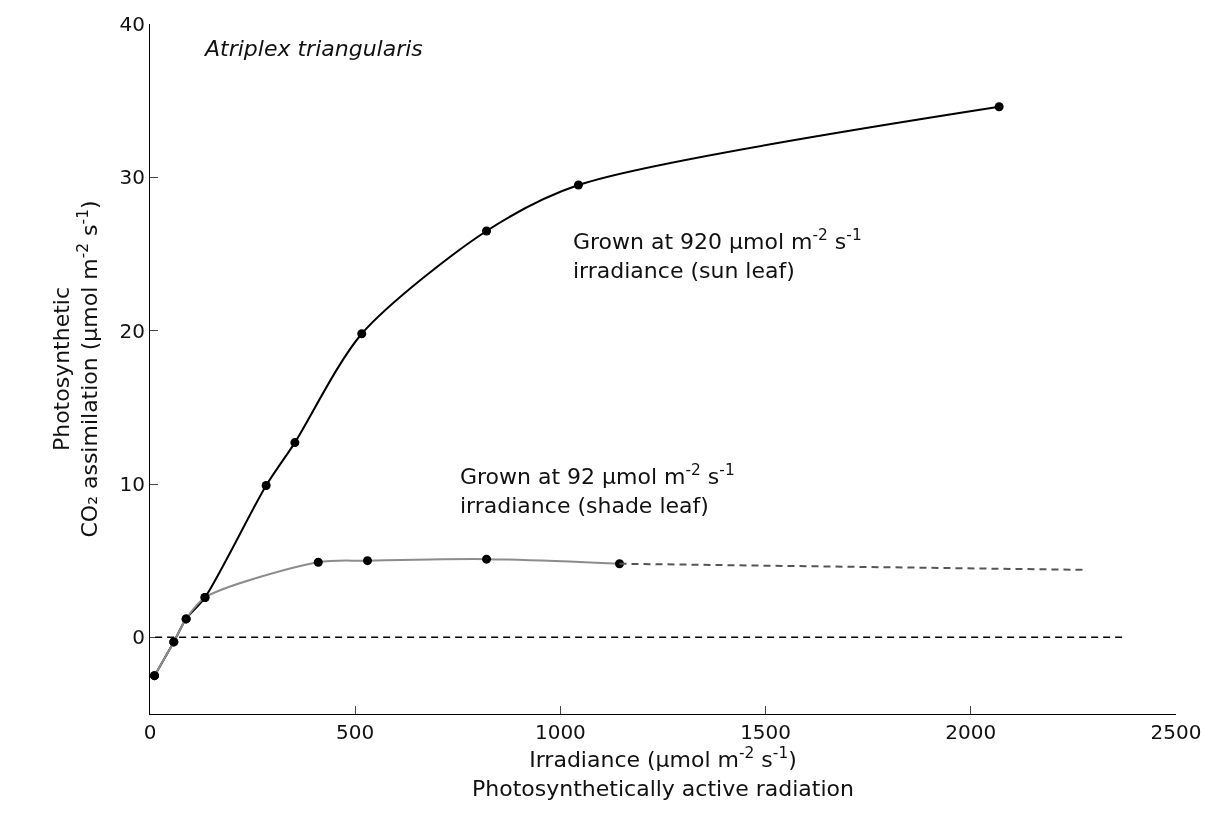 The image size is (1226, 819). What do you see at coordinates (132, 177) in the screenshot?
I see `y-tick-label: 30` at bounding box center [132, 177].